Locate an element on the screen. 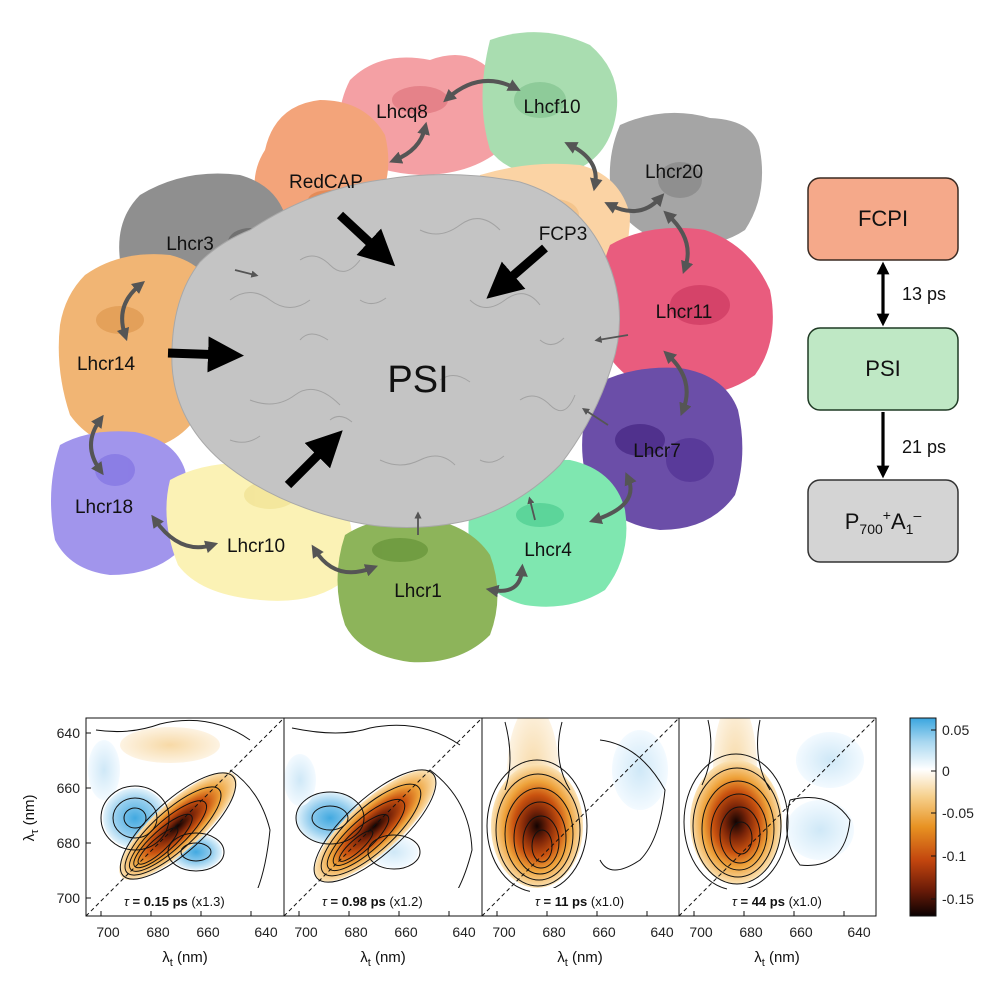 The height and width of the screenshot is (996, 996). label-lhcr18: Lhcr18 is located at coordinates (104, 507).